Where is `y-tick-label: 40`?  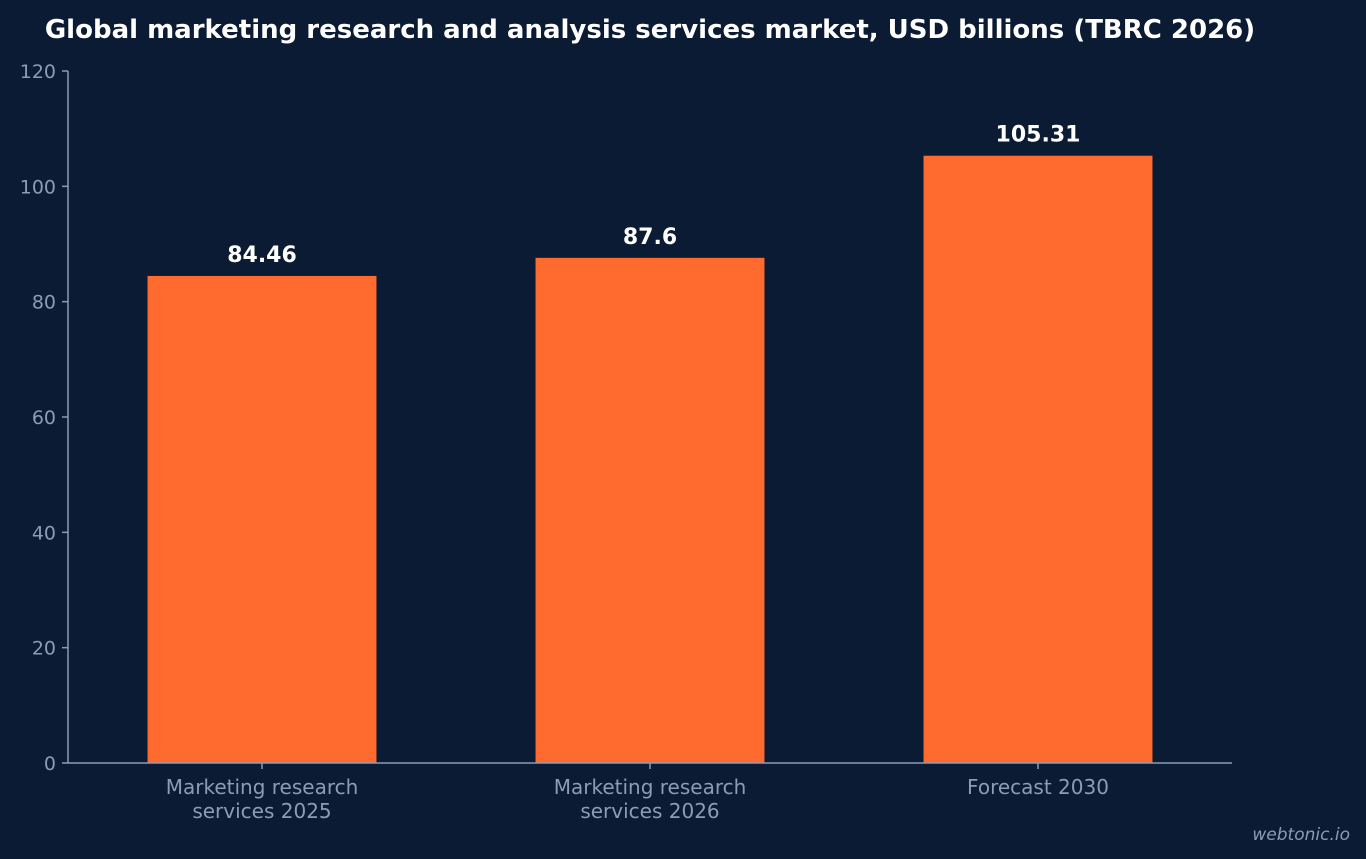 y-tick-label: 40 is located at coordinates (44, 533).